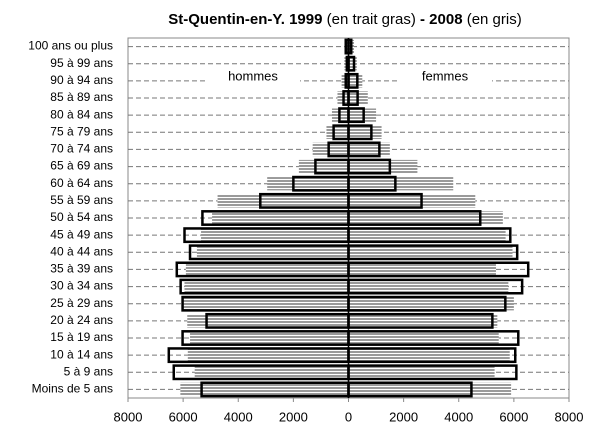 The height and width of the screenshot is (438, 592). I want to click on category-label: 100 ans ou plus, so click(70, 46).